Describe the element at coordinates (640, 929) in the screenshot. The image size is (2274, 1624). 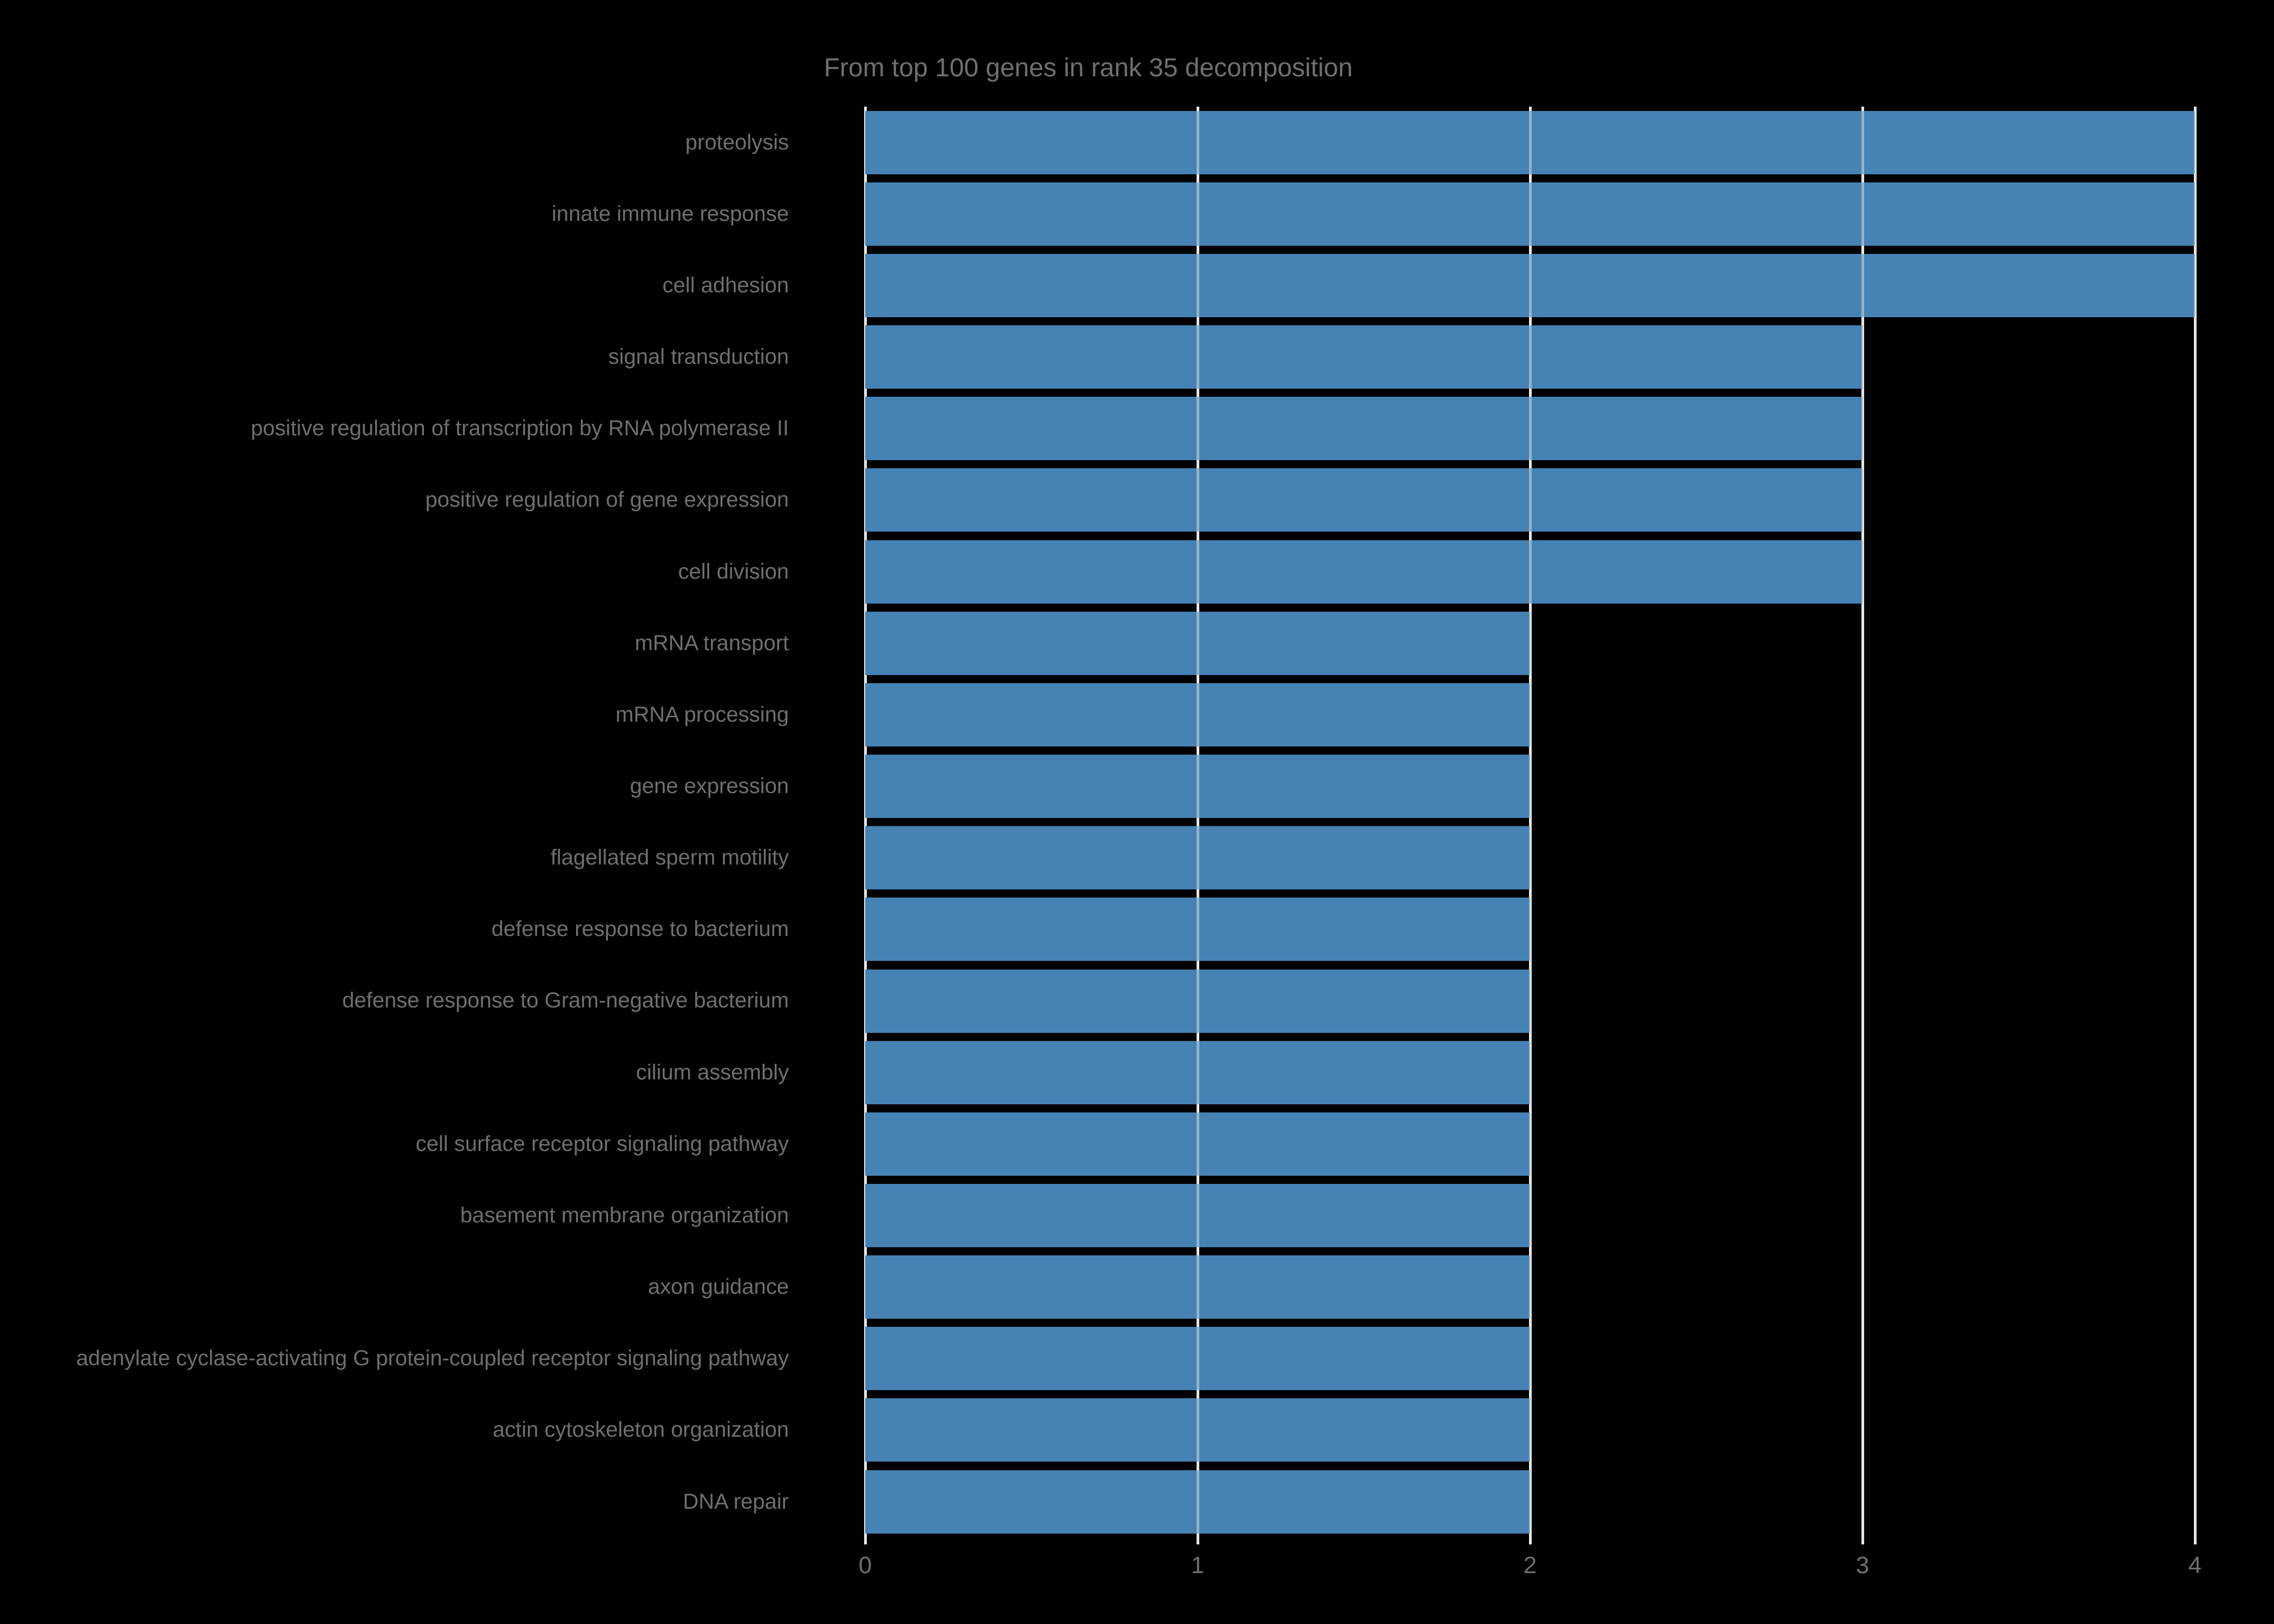
I see `y-axis-label: defense response to bacterium` at that location.